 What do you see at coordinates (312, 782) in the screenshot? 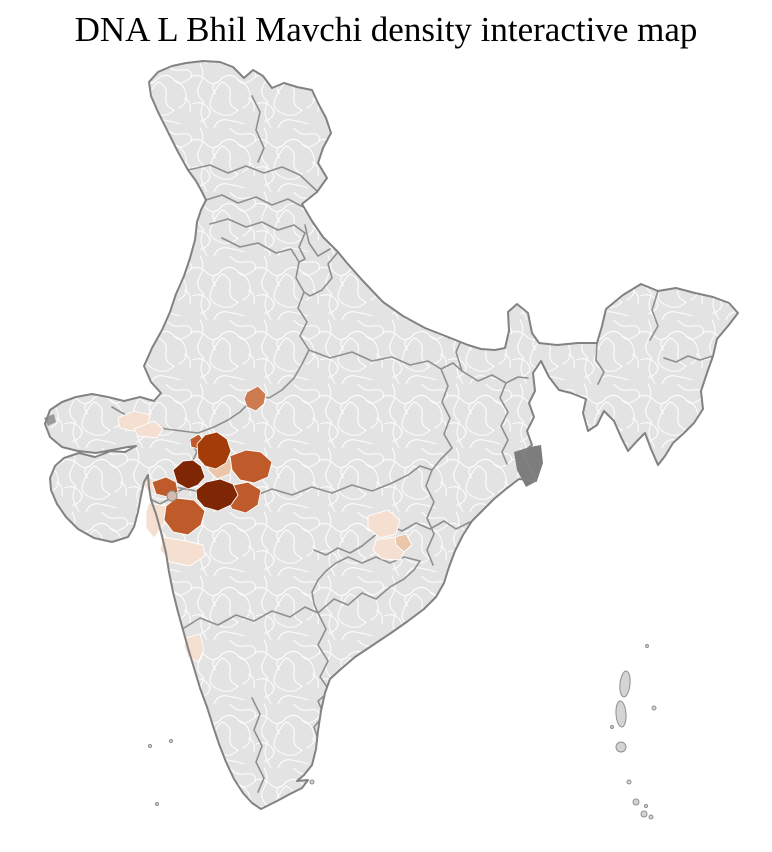
I see `rameswaram-islet` at bounding box center [312, 782].